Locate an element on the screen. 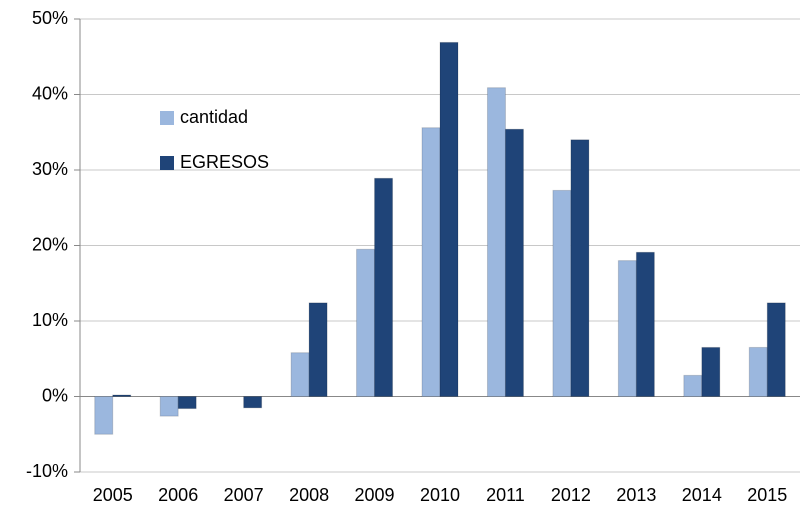 The width and height of the screenshot is (800, 514). x-tick-label: 2006 is located at coordinates (178, 495).